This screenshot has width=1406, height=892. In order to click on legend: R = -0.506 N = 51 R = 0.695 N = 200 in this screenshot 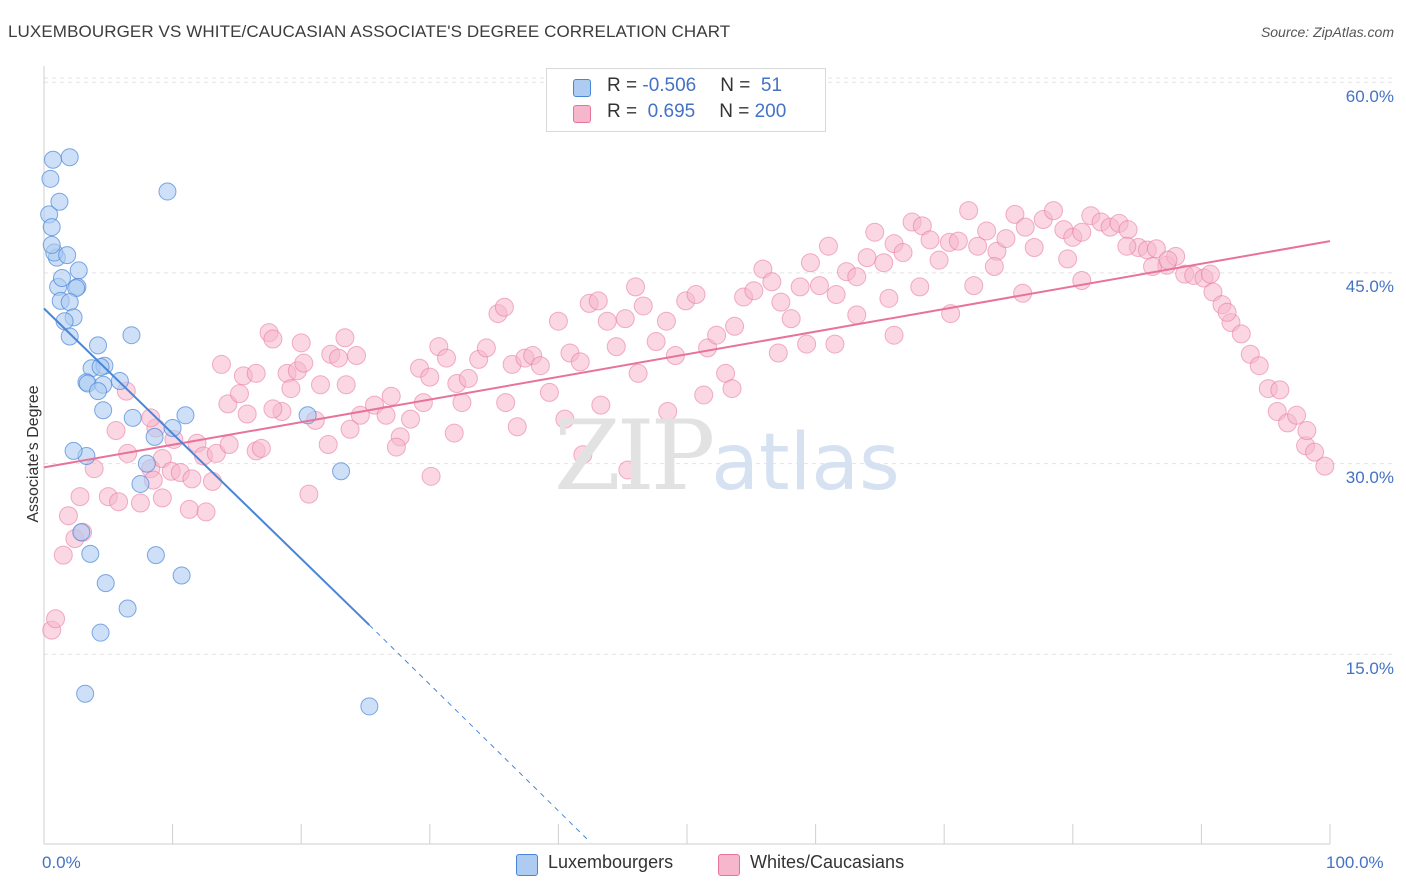, I will do `click(686, 100)`.